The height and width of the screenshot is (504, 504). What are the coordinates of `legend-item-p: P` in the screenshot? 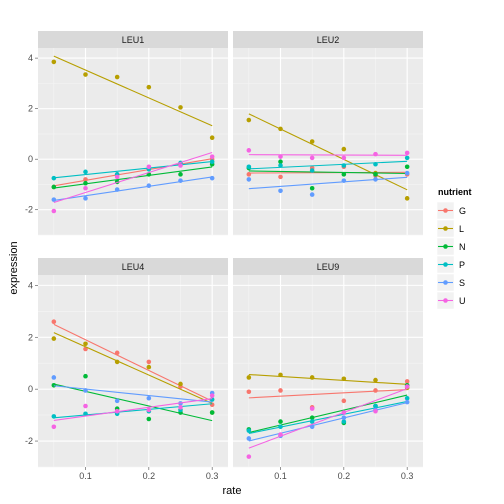 It's located at (450, 264).